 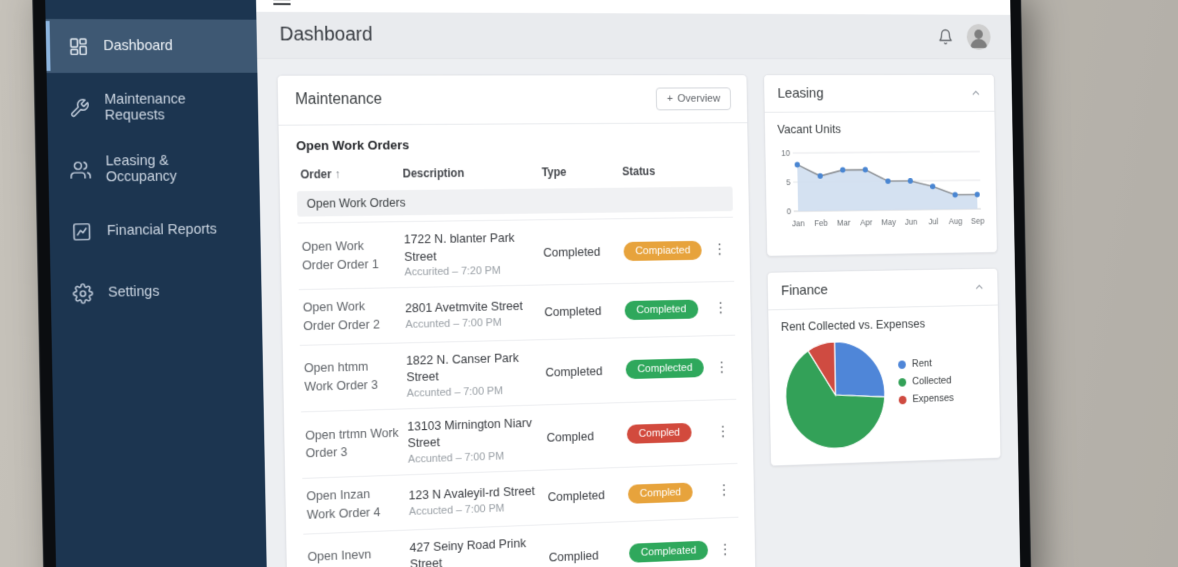 What do you see at coordinates (145, 107) in the screenshot?
I see `sidebar-item-label: Maintenance Requests` at bounding box center [145, 107].